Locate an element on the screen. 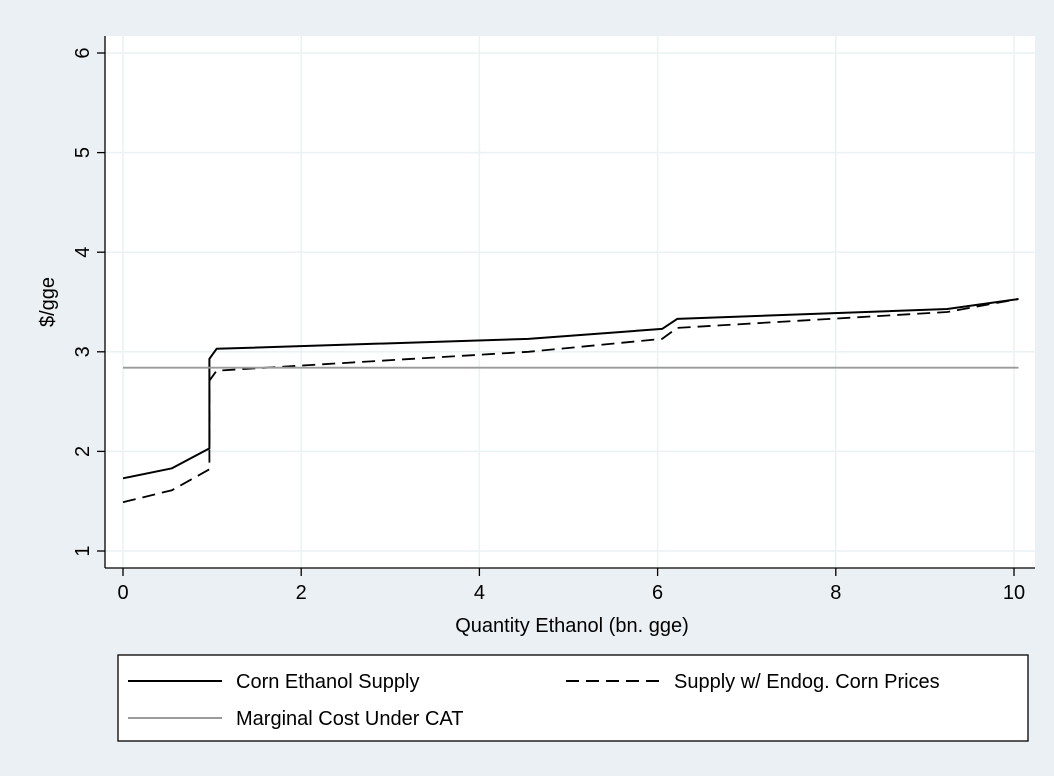 Image resolution: width=1054 pixels, height=776 pixels. y-axis-title: $/gge is located at coordinates (48, 302).